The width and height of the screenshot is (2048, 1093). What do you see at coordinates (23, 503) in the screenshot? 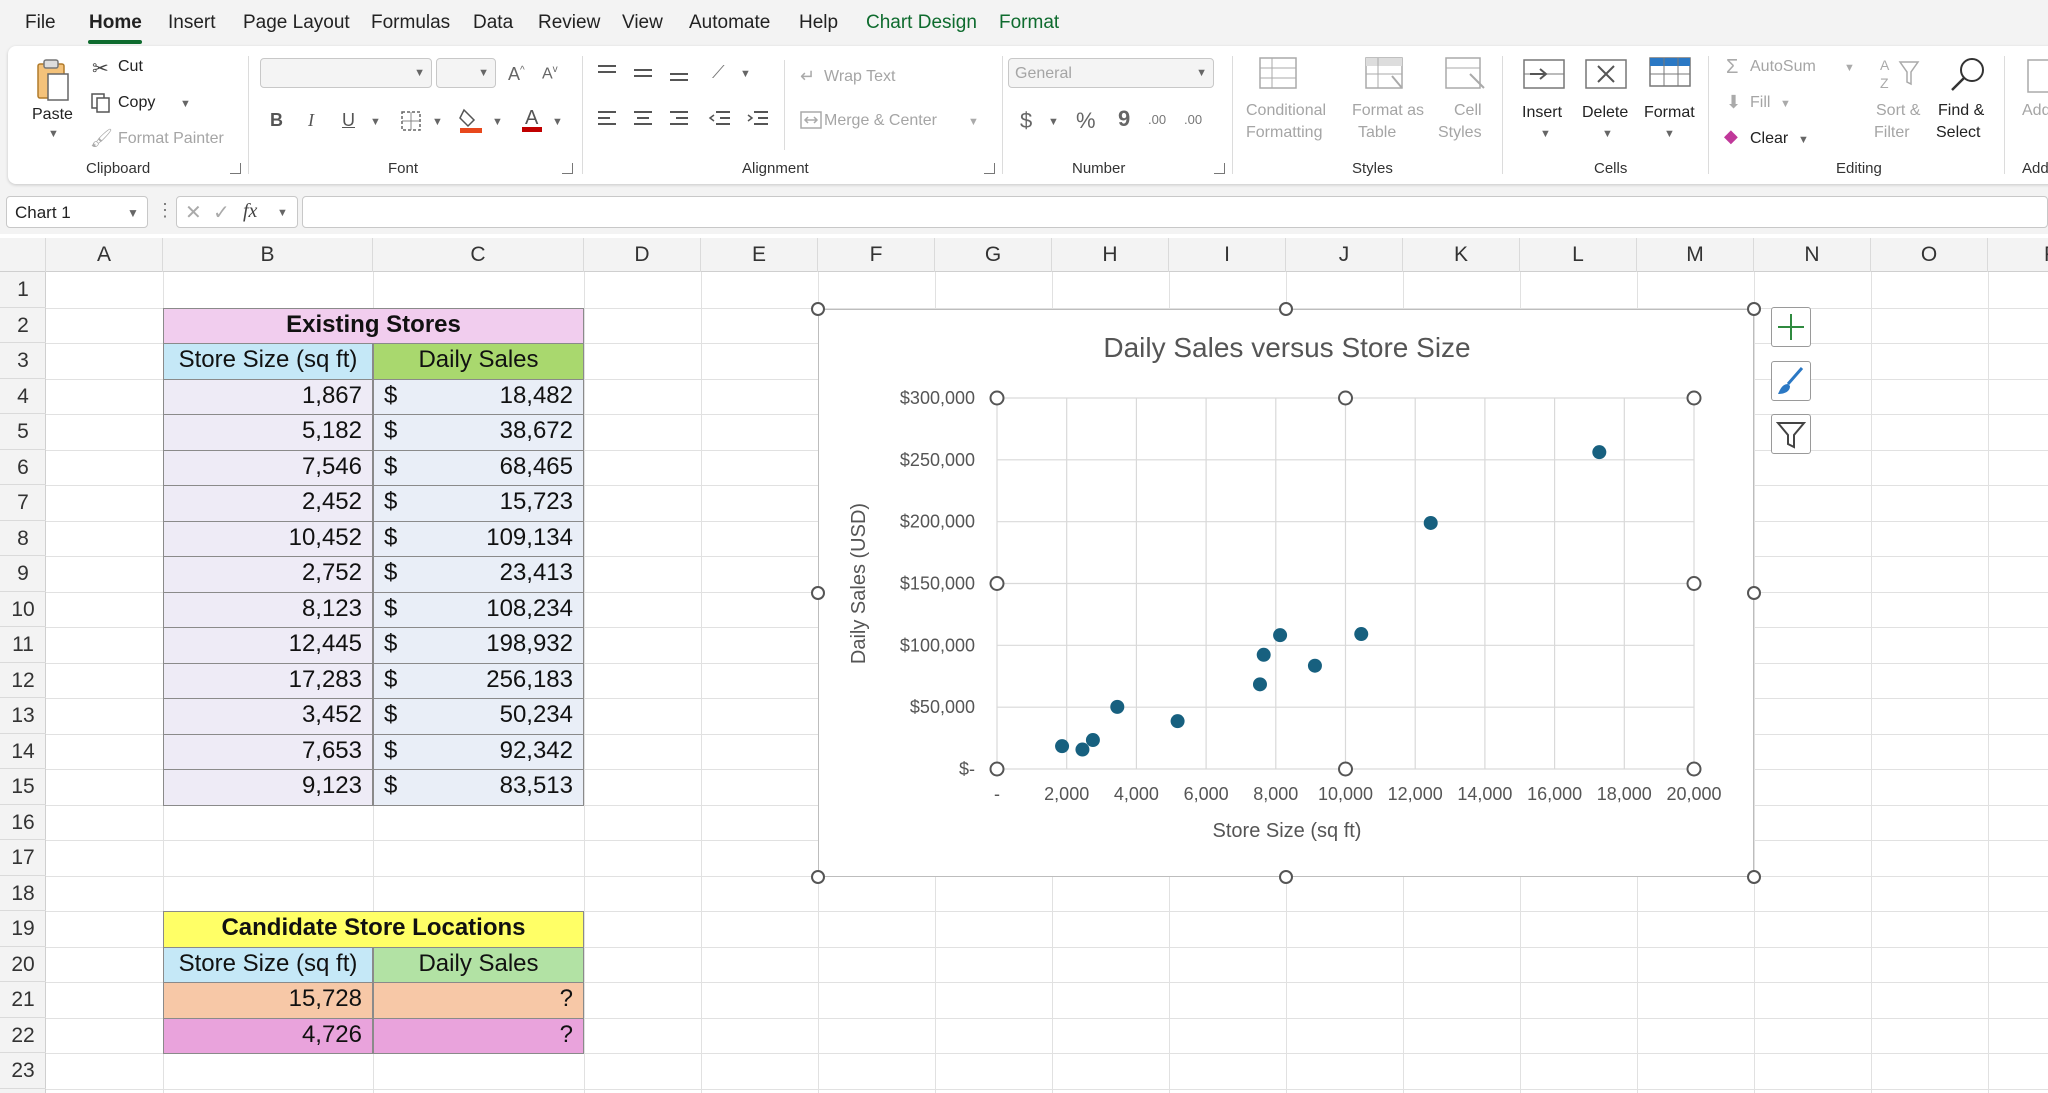
I see `row-header-7: 7` at bounding box center [23, 503].